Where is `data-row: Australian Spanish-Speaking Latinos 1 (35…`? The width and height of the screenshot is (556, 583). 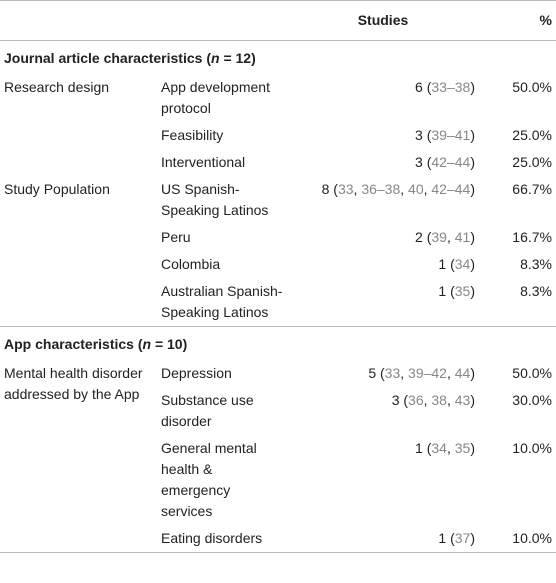 data-row: Australian Spanish-Speaking Latinos 1 (35… is located at coordinates (278, 302).